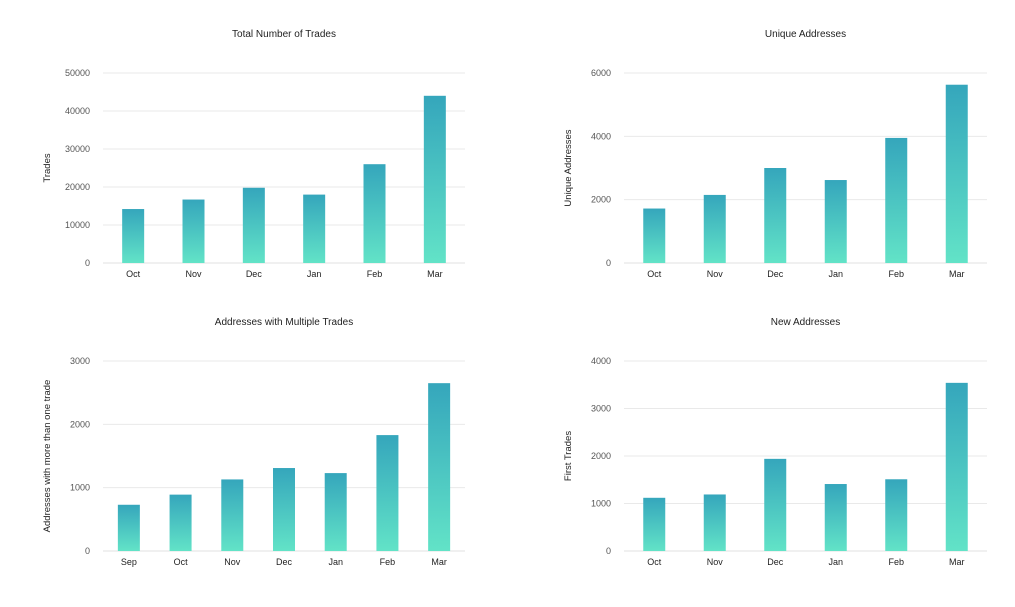 The height and width of the screenshot is (607, 1015). I want to click on y-tick-label: 10000, so click(77, 225).